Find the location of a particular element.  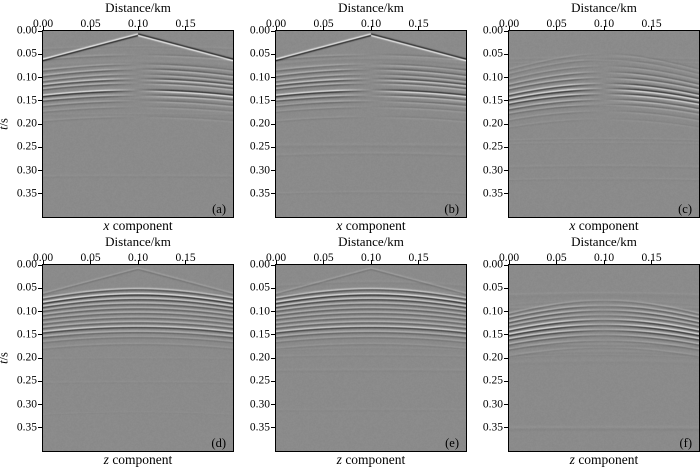

x-tick-label: 0.15 is located at coordinates (418, 257).